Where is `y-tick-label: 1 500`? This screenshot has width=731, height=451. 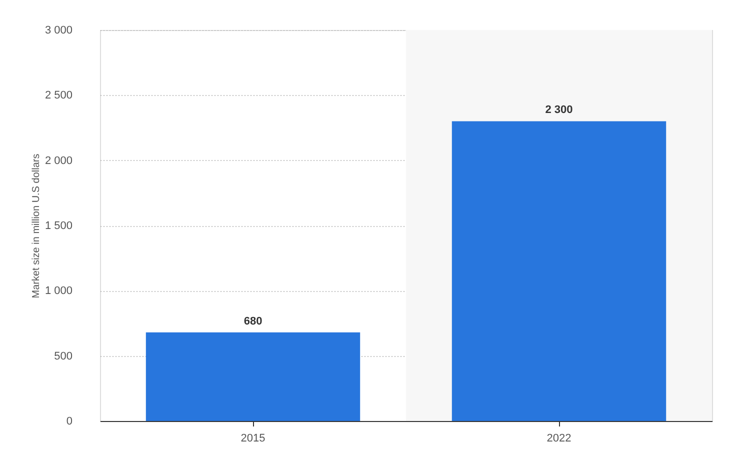
y-tick-label: 1 500 is located at coordinates (58, 226).